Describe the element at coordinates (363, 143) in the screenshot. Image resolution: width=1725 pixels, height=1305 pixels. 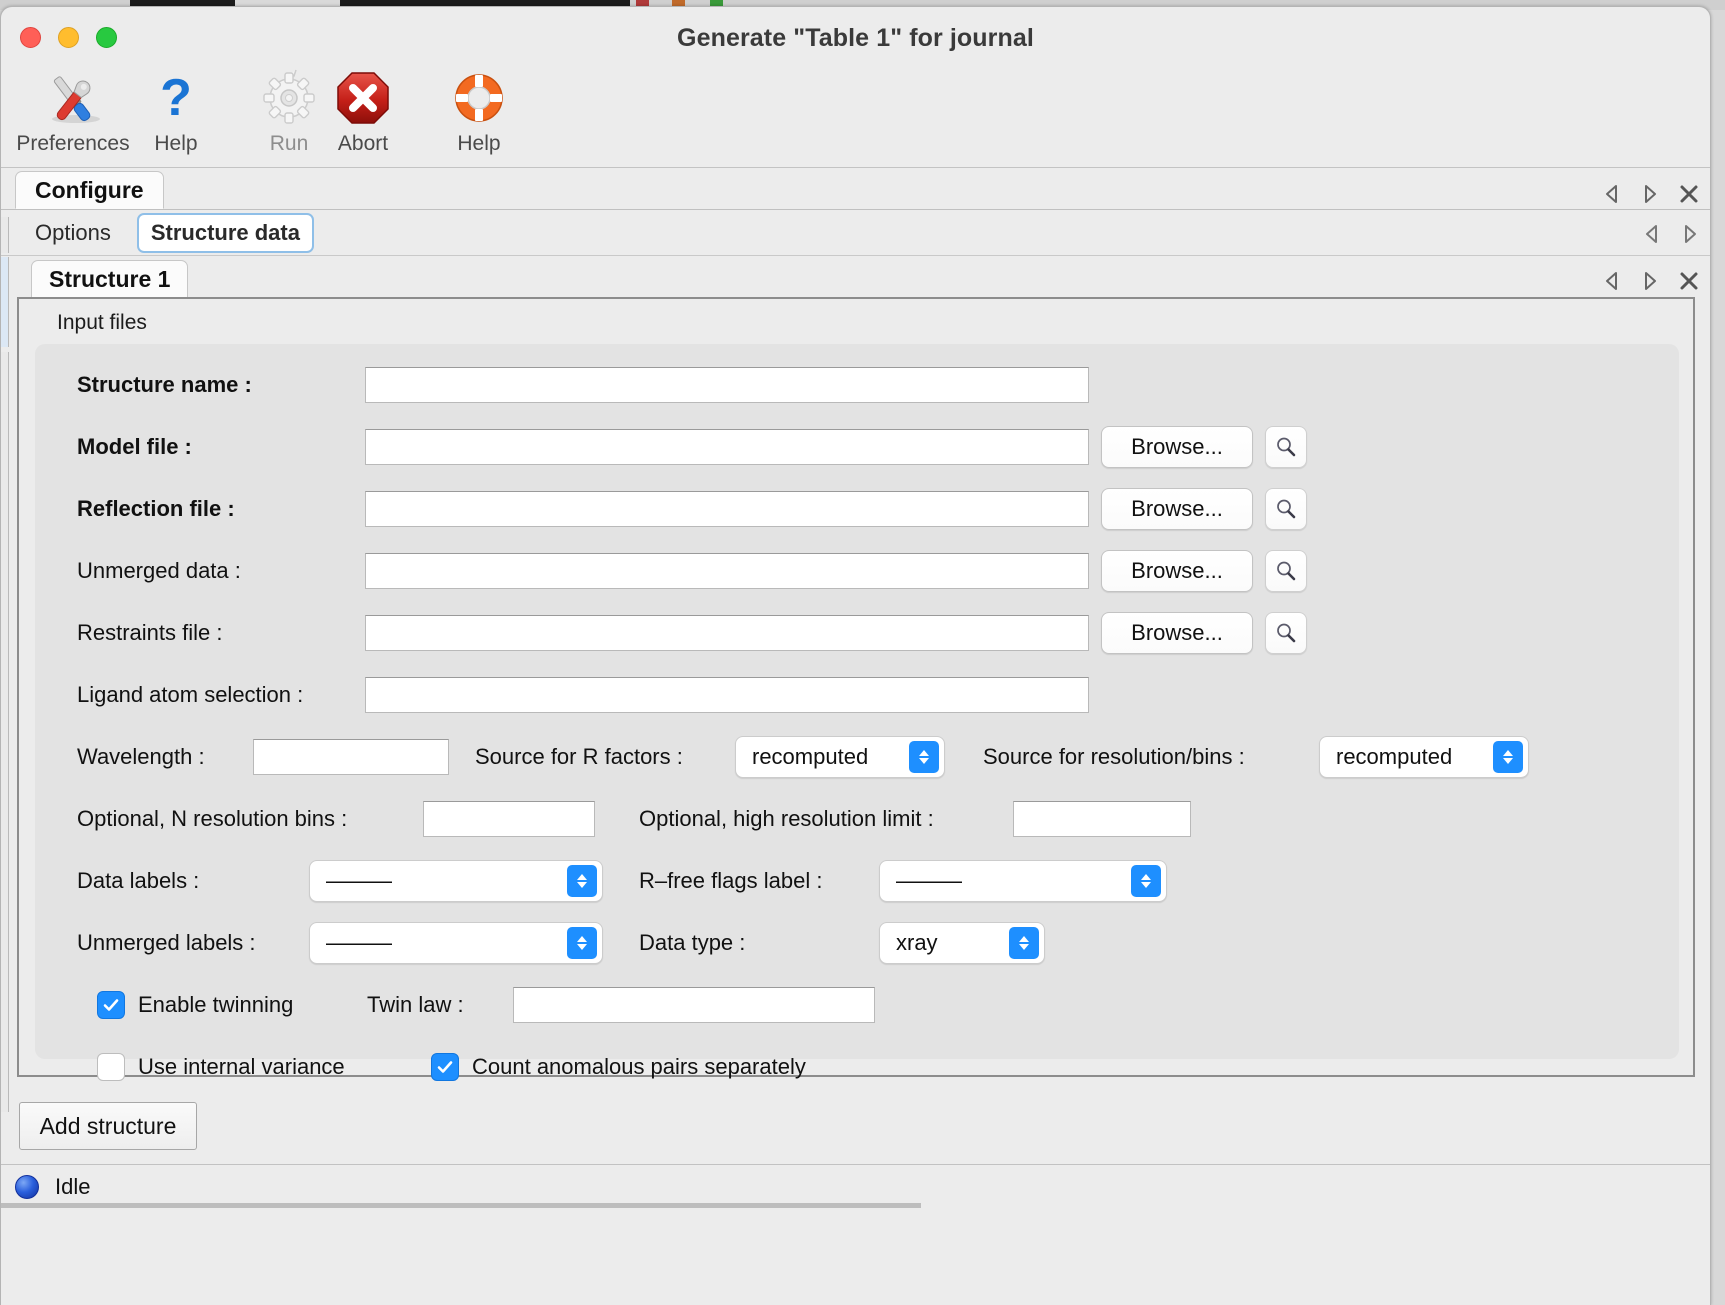
I see `toolbar-label-abort: Abort` at that location.